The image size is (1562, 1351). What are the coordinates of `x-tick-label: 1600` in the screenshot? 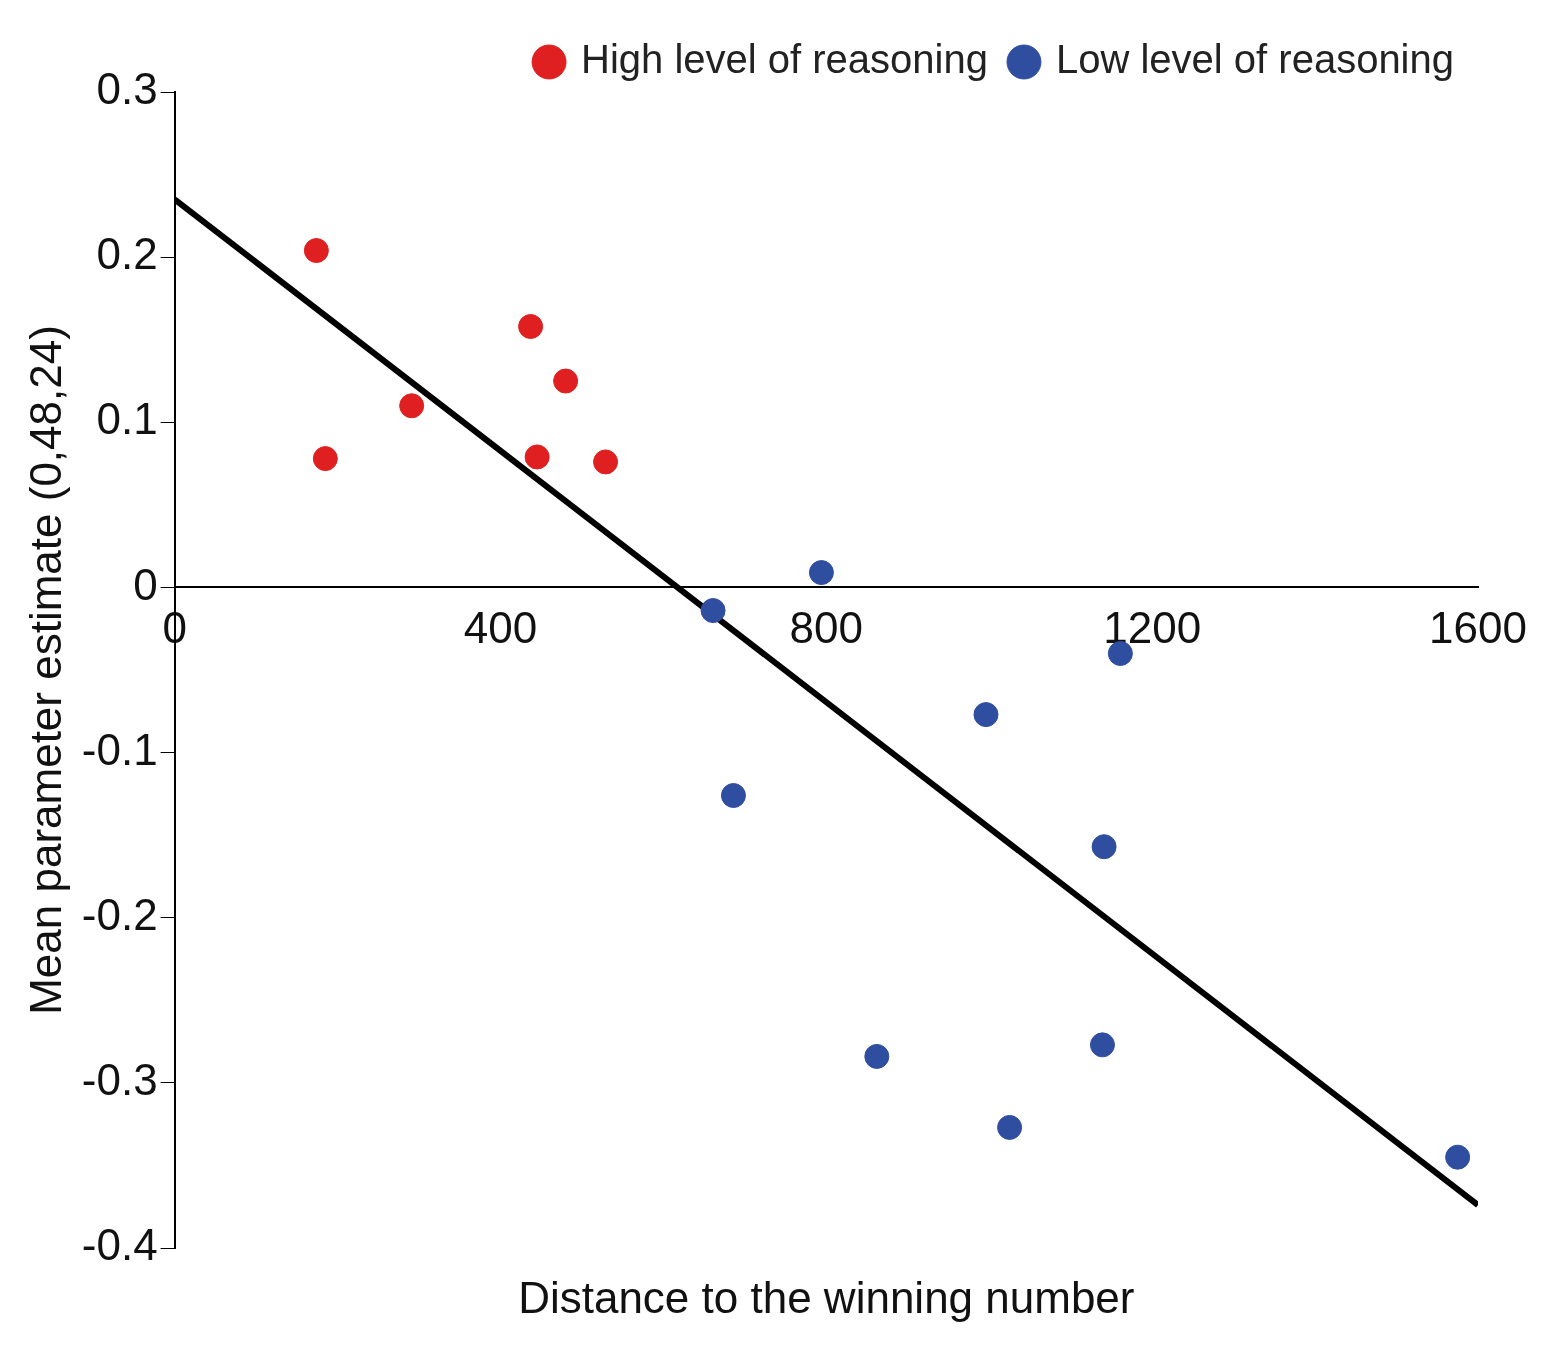 It's located at (1478, 627).